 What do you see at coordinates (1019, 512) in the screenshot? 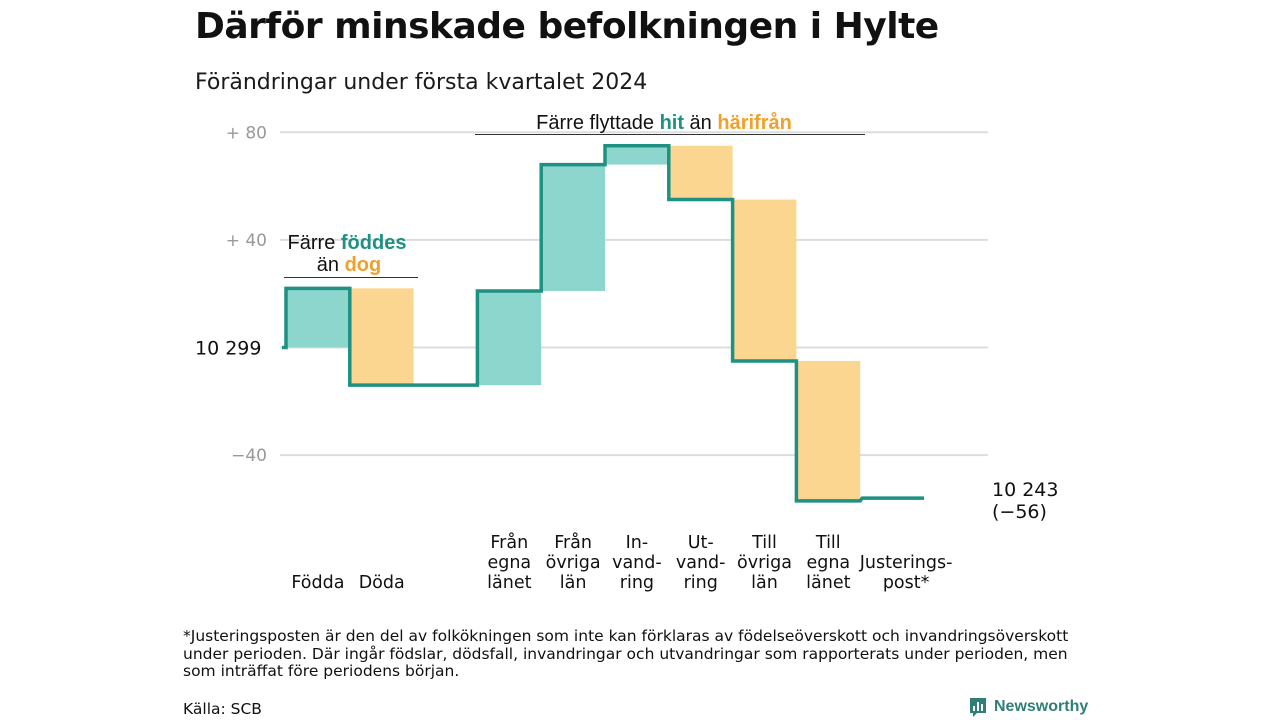
I see `end-value-label: (−56)` at bounding box center [1019, 512].